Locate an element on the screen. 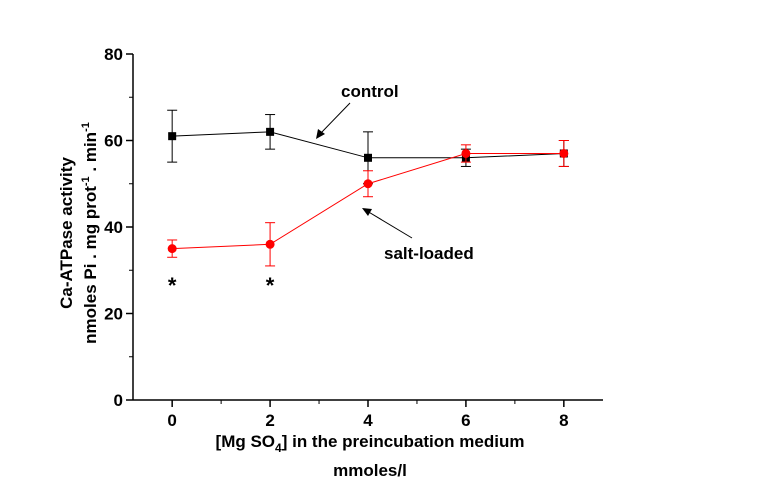  x-tick-label: 4 is located at coordinates (368, 420).